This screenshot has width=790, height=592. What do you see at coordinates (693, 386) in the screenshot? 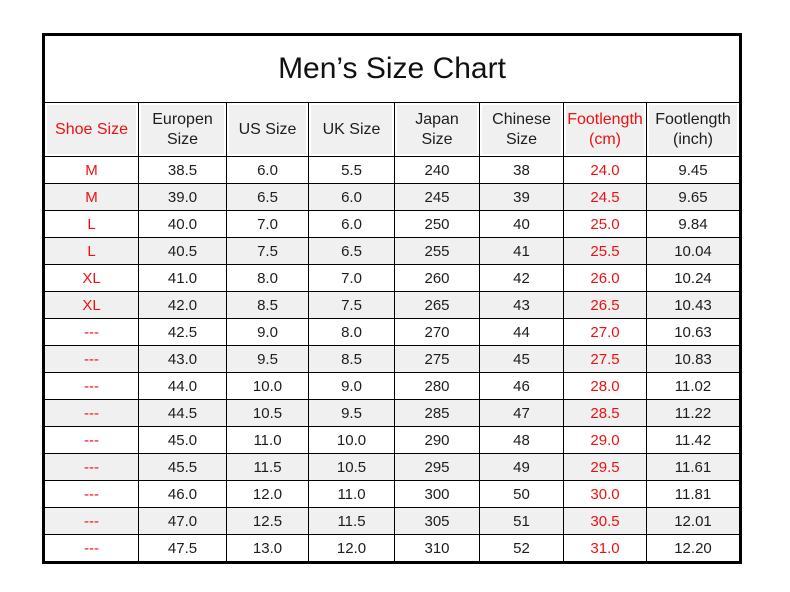
I see `table-cell: 11.02` at bounding box center [693, 386].